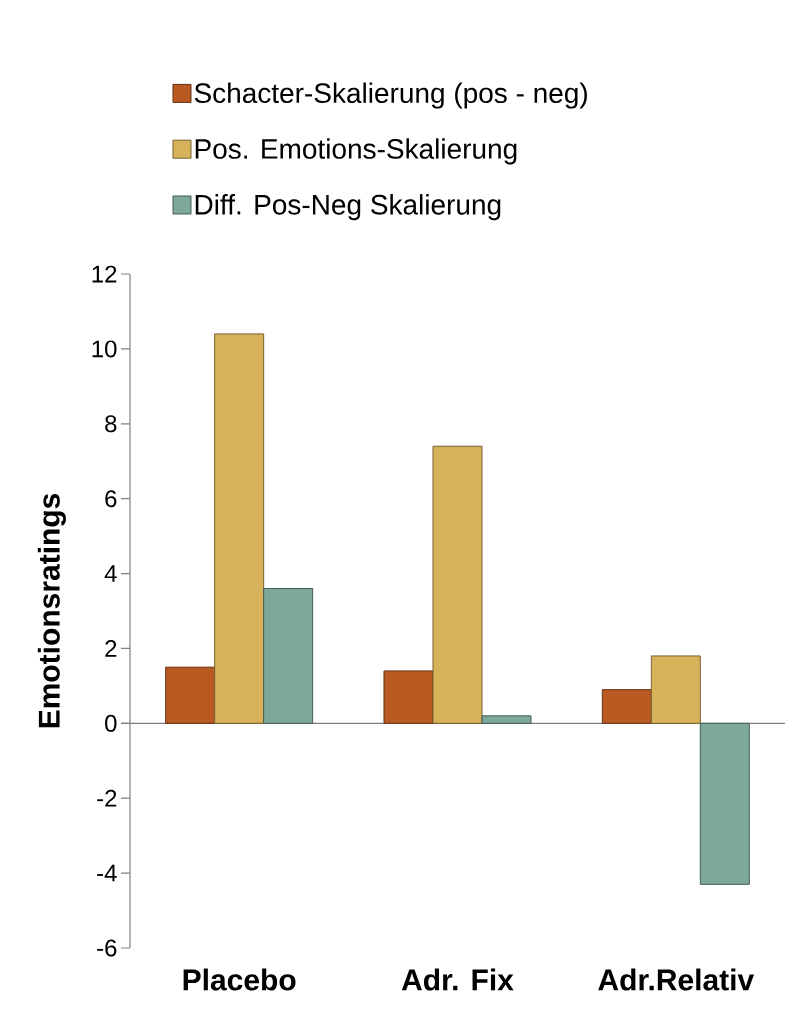 The height and width of the screenshot is (1029, 790). What do you see at coordinates (51, 610) in the screenshot?
I see `y-axis-title: Emotionsratings` at bounding box center [51, 610].